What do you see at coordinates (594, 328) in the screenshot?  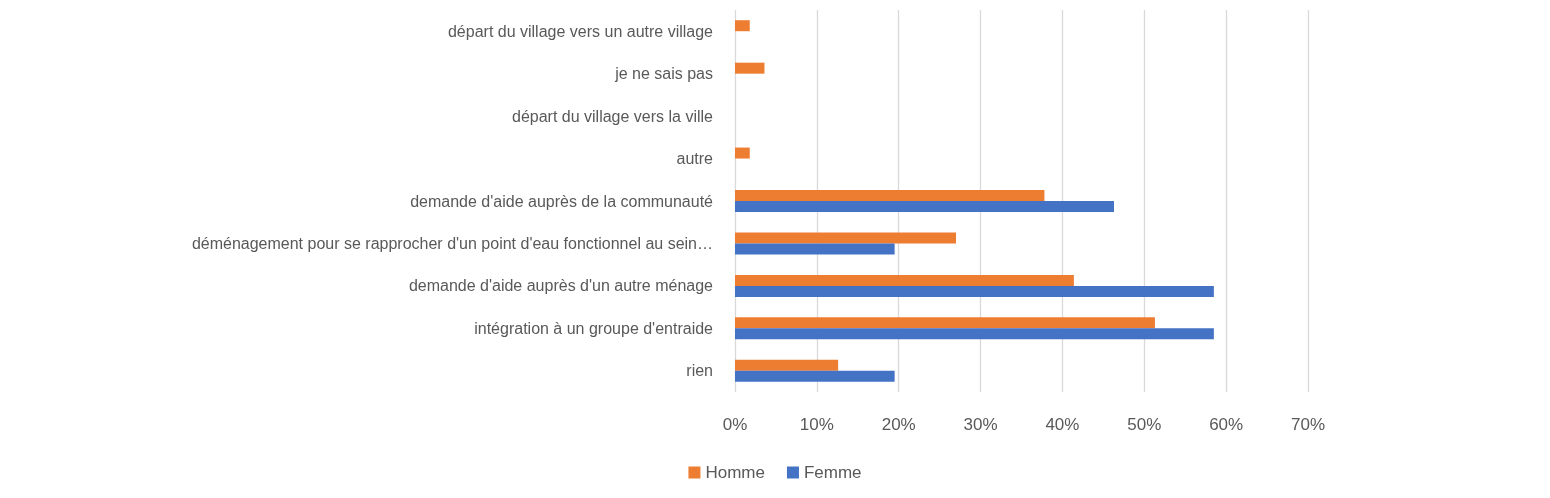 I see `y-tick-label: intégration à un groupe d'entraide` at bounding box center [594, 328].